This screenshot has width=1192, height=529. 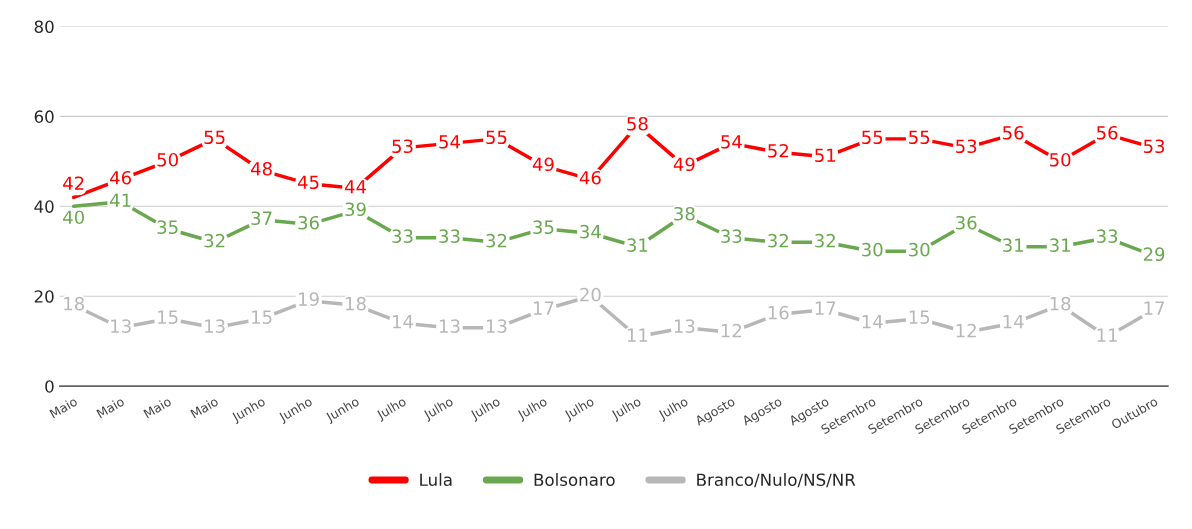 What do you see at coordinates (776, 480) in the screenshot?
I see `legend-label: Branco/Nulo/NS/NR` at bounding box center [776, 480].